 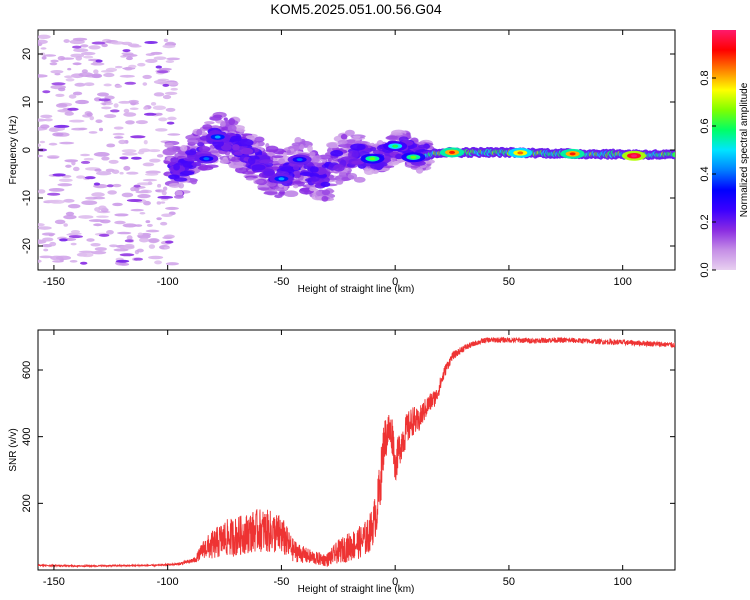 I want to click on x-tick-label: -150, so click(x=54, y=582).